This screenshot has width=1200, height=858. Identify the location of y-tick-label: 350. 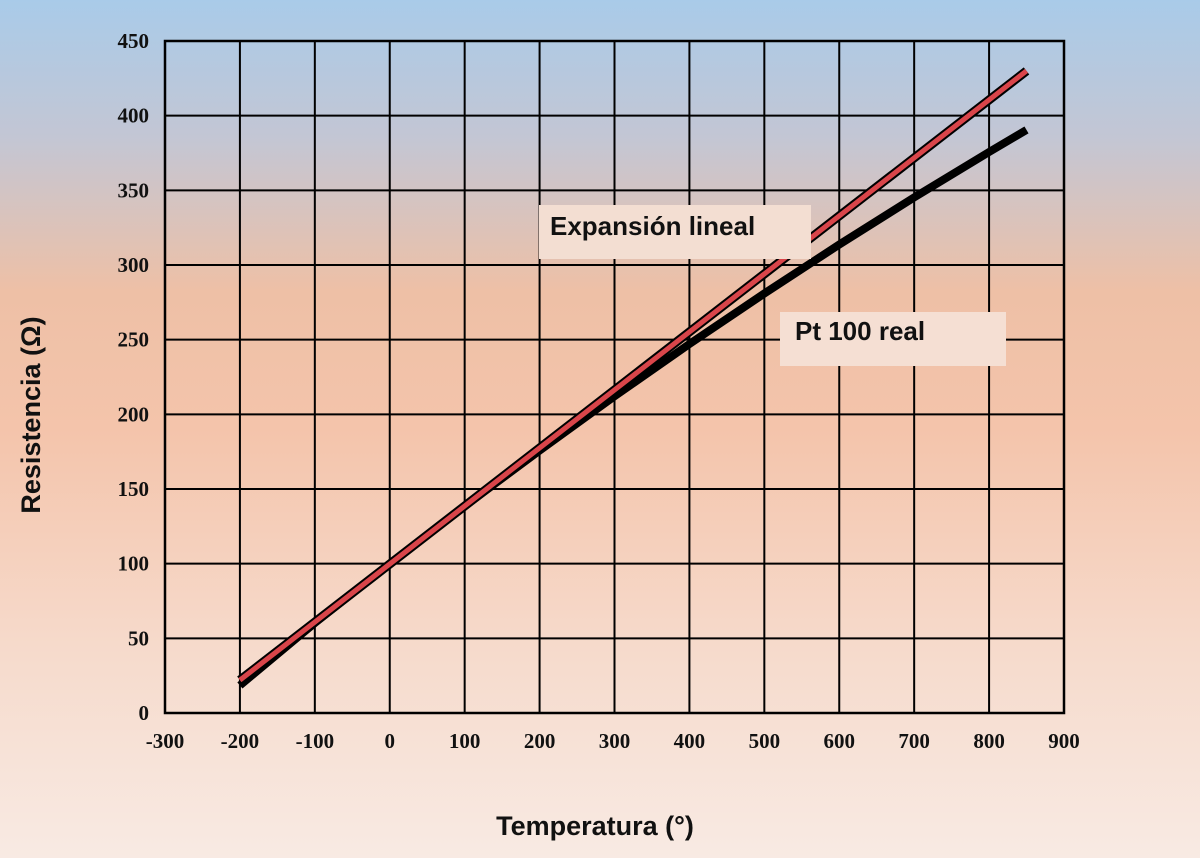
(134, 190).